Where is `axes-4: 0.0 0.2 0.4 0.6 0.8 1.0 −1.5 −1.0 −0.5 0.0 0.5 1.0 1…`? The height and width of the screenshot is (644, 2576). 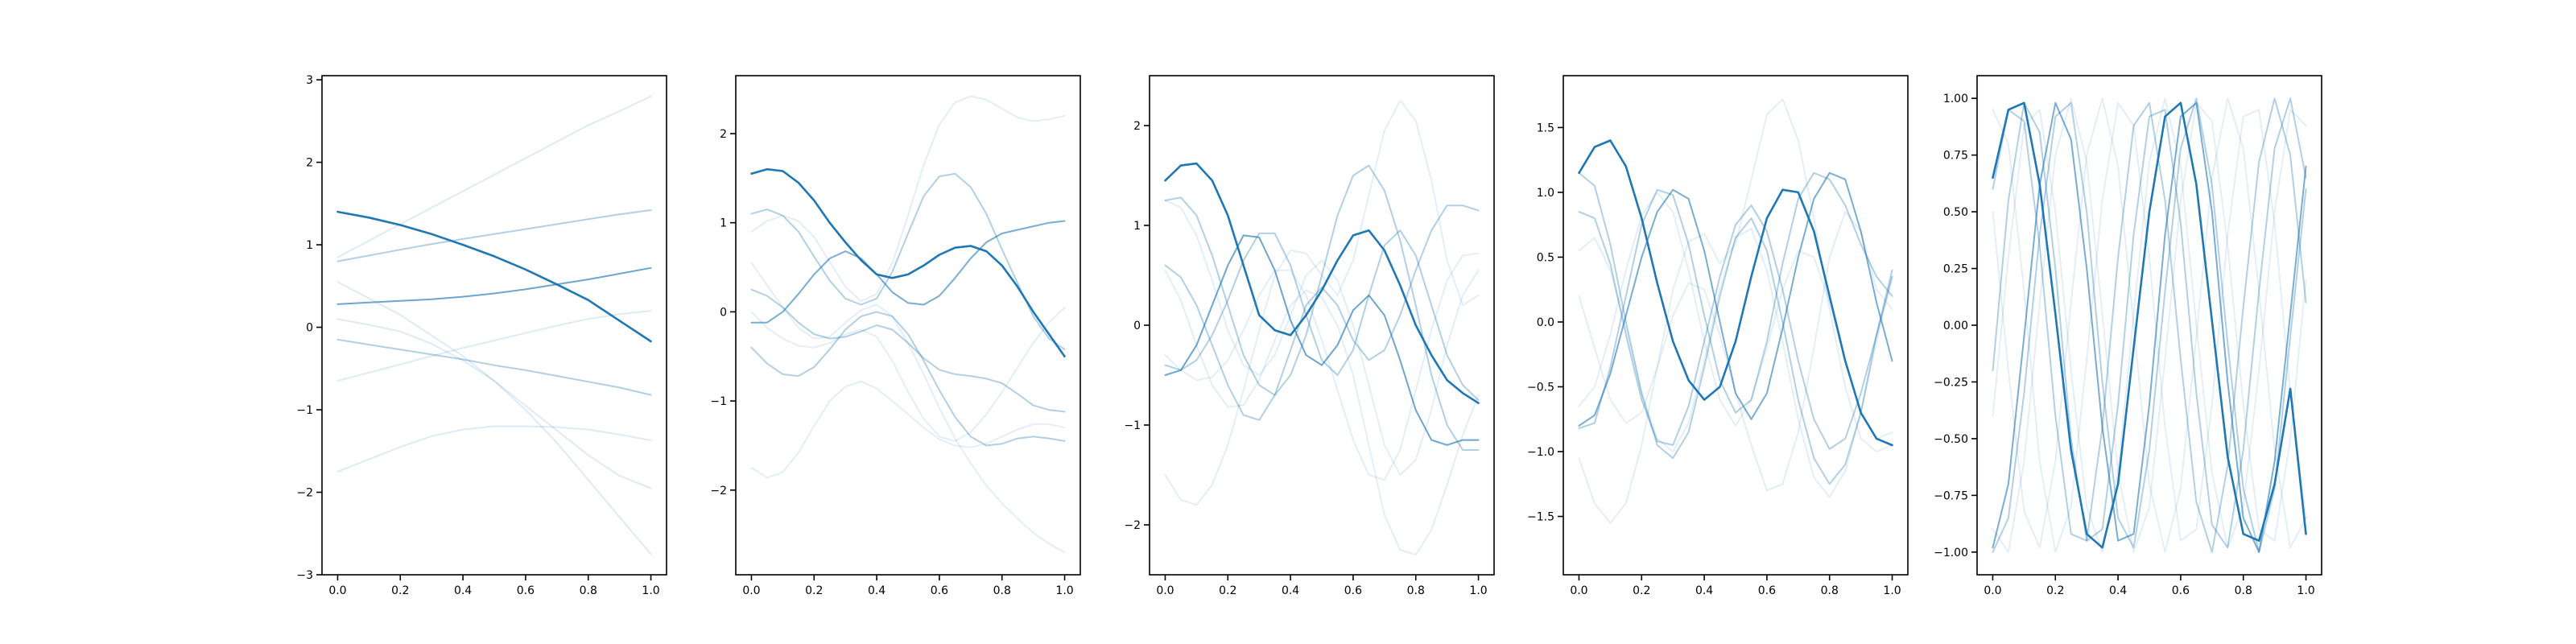 axes-4: 0.0 0.2 0.4 0.6 0.8 1.0 −1.5 −1.0 −0.5 0.0 0.5 1.0 1… is located at coordinates (1718, 336).